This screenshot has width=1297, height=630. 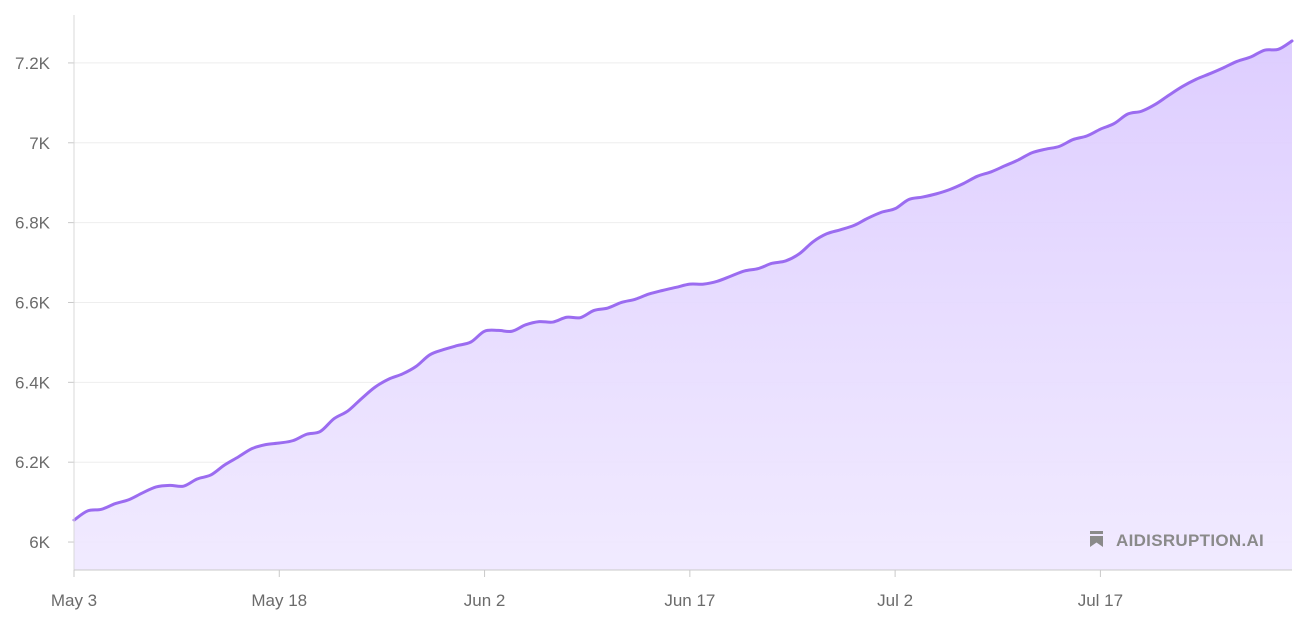 What do you see at coordinates (33, 302) in the screenshot?
I see `y-tick-label: 6.6K` at bounding box center [33, 302].